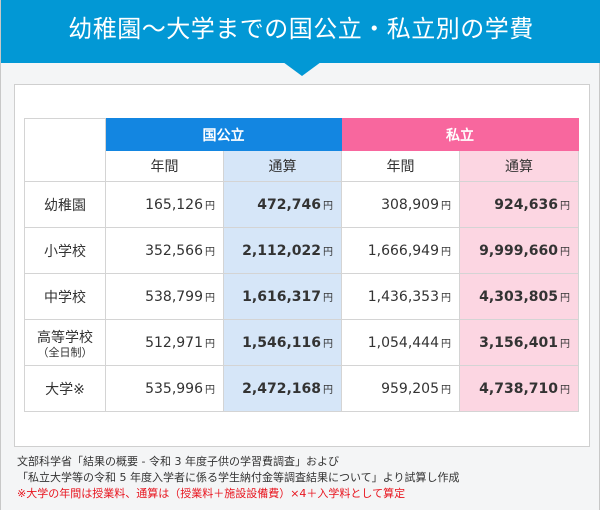  I want to click on value: 512,971, so click(174, 342).